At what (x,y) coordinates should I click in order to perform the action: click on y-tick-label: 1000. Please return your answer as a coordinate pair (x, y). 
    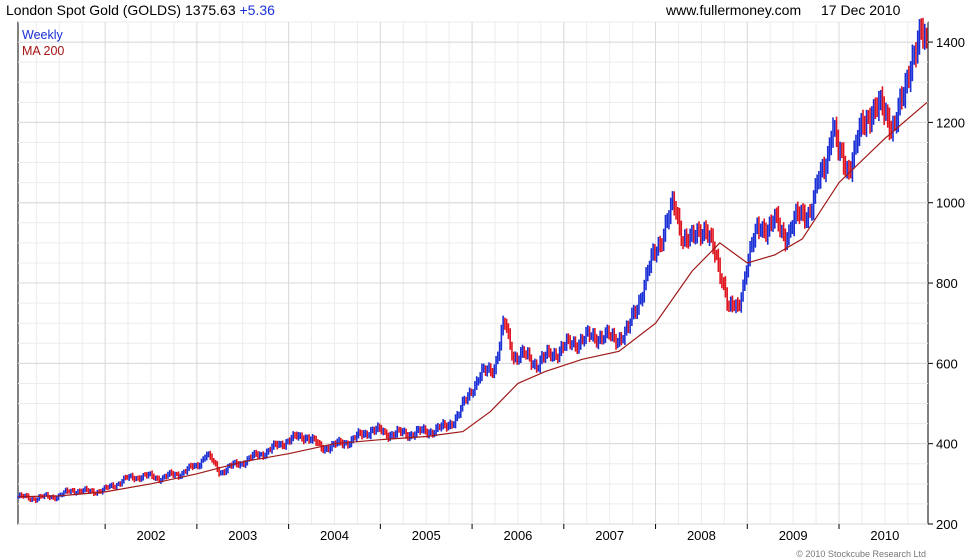
    Looking at the image, I should click on (950, 203).